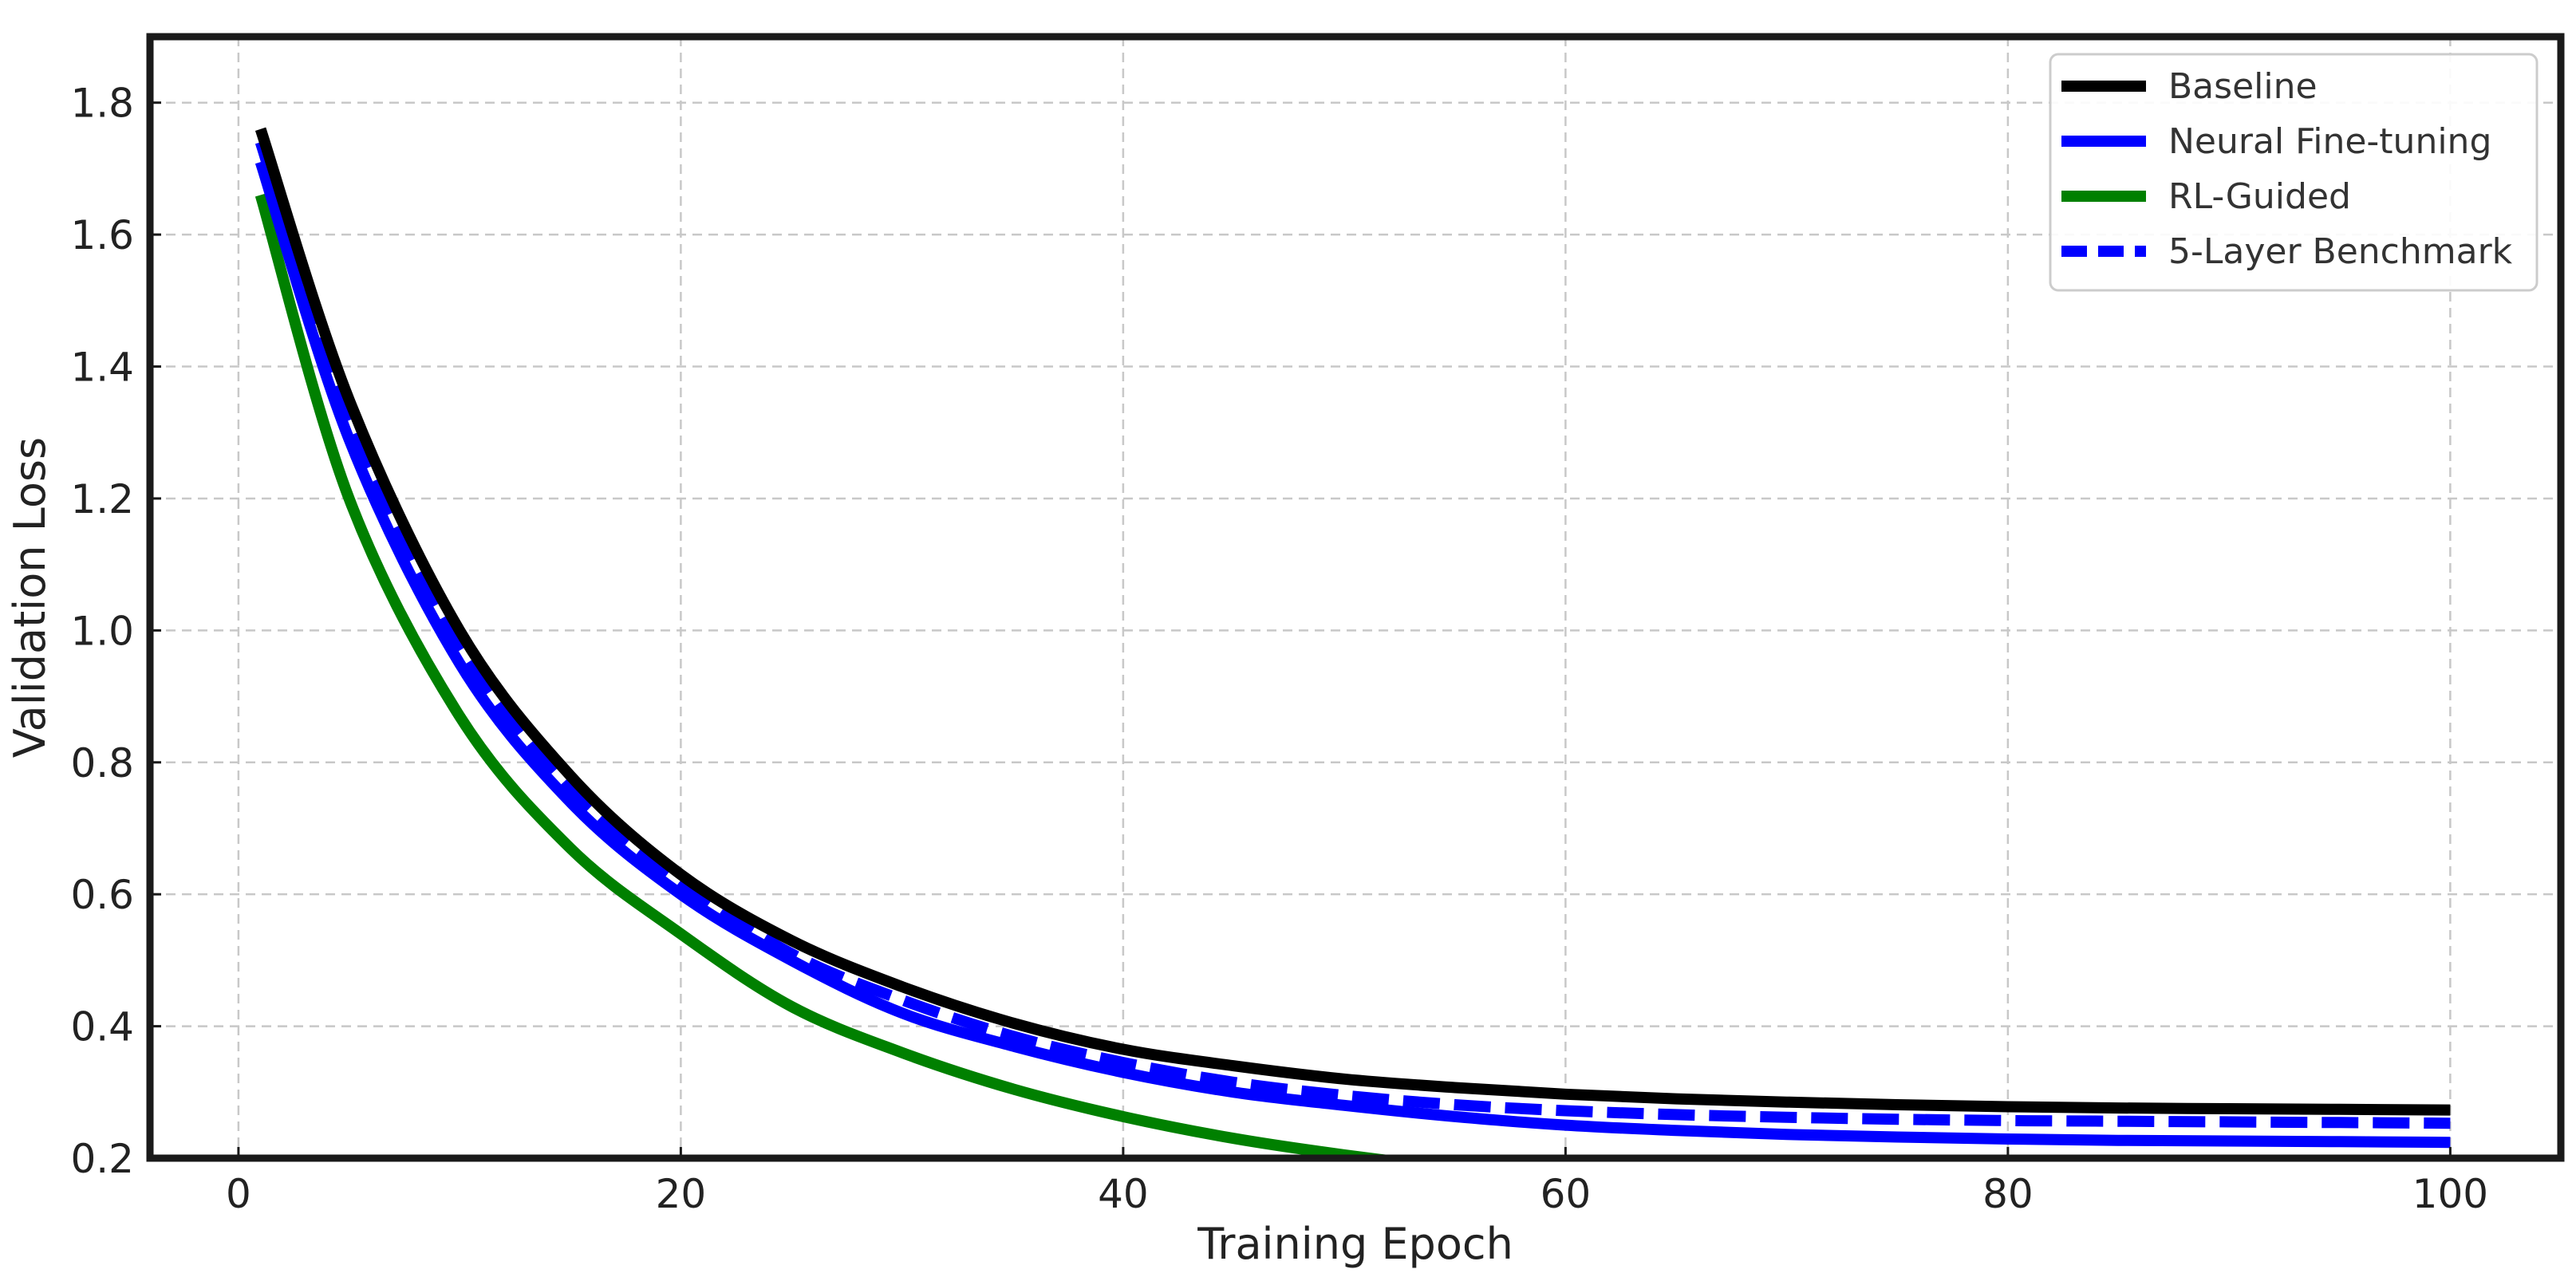 The width and height of the screenshot is (2576, 1281). I want to click on y-tick-label: 0.2, so click(102, 1159).